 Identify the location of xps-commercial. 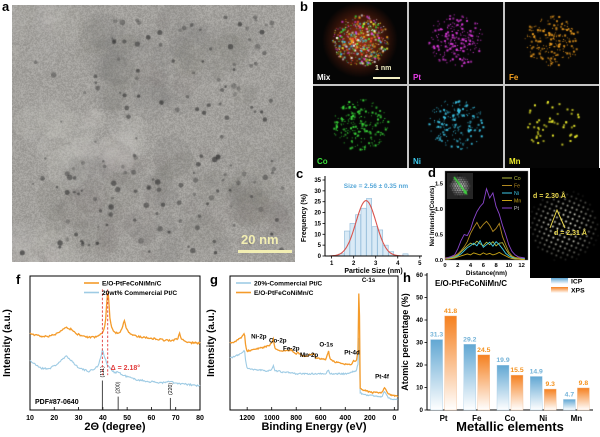
(313, 369).